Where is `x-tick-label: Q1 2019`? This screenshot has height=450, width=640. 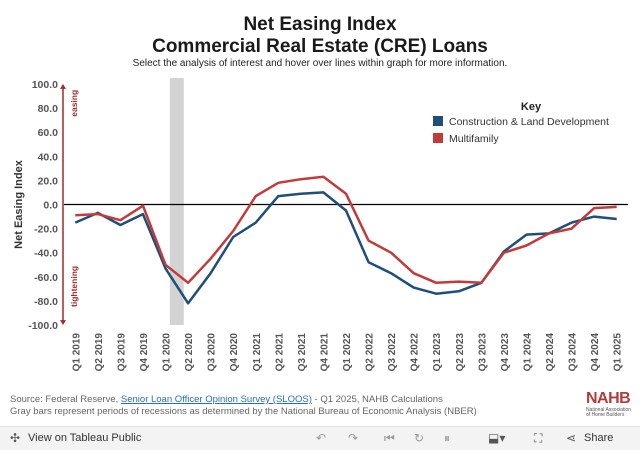 x-tick-label: Q1 2019 is located at coordinates (76, 352).